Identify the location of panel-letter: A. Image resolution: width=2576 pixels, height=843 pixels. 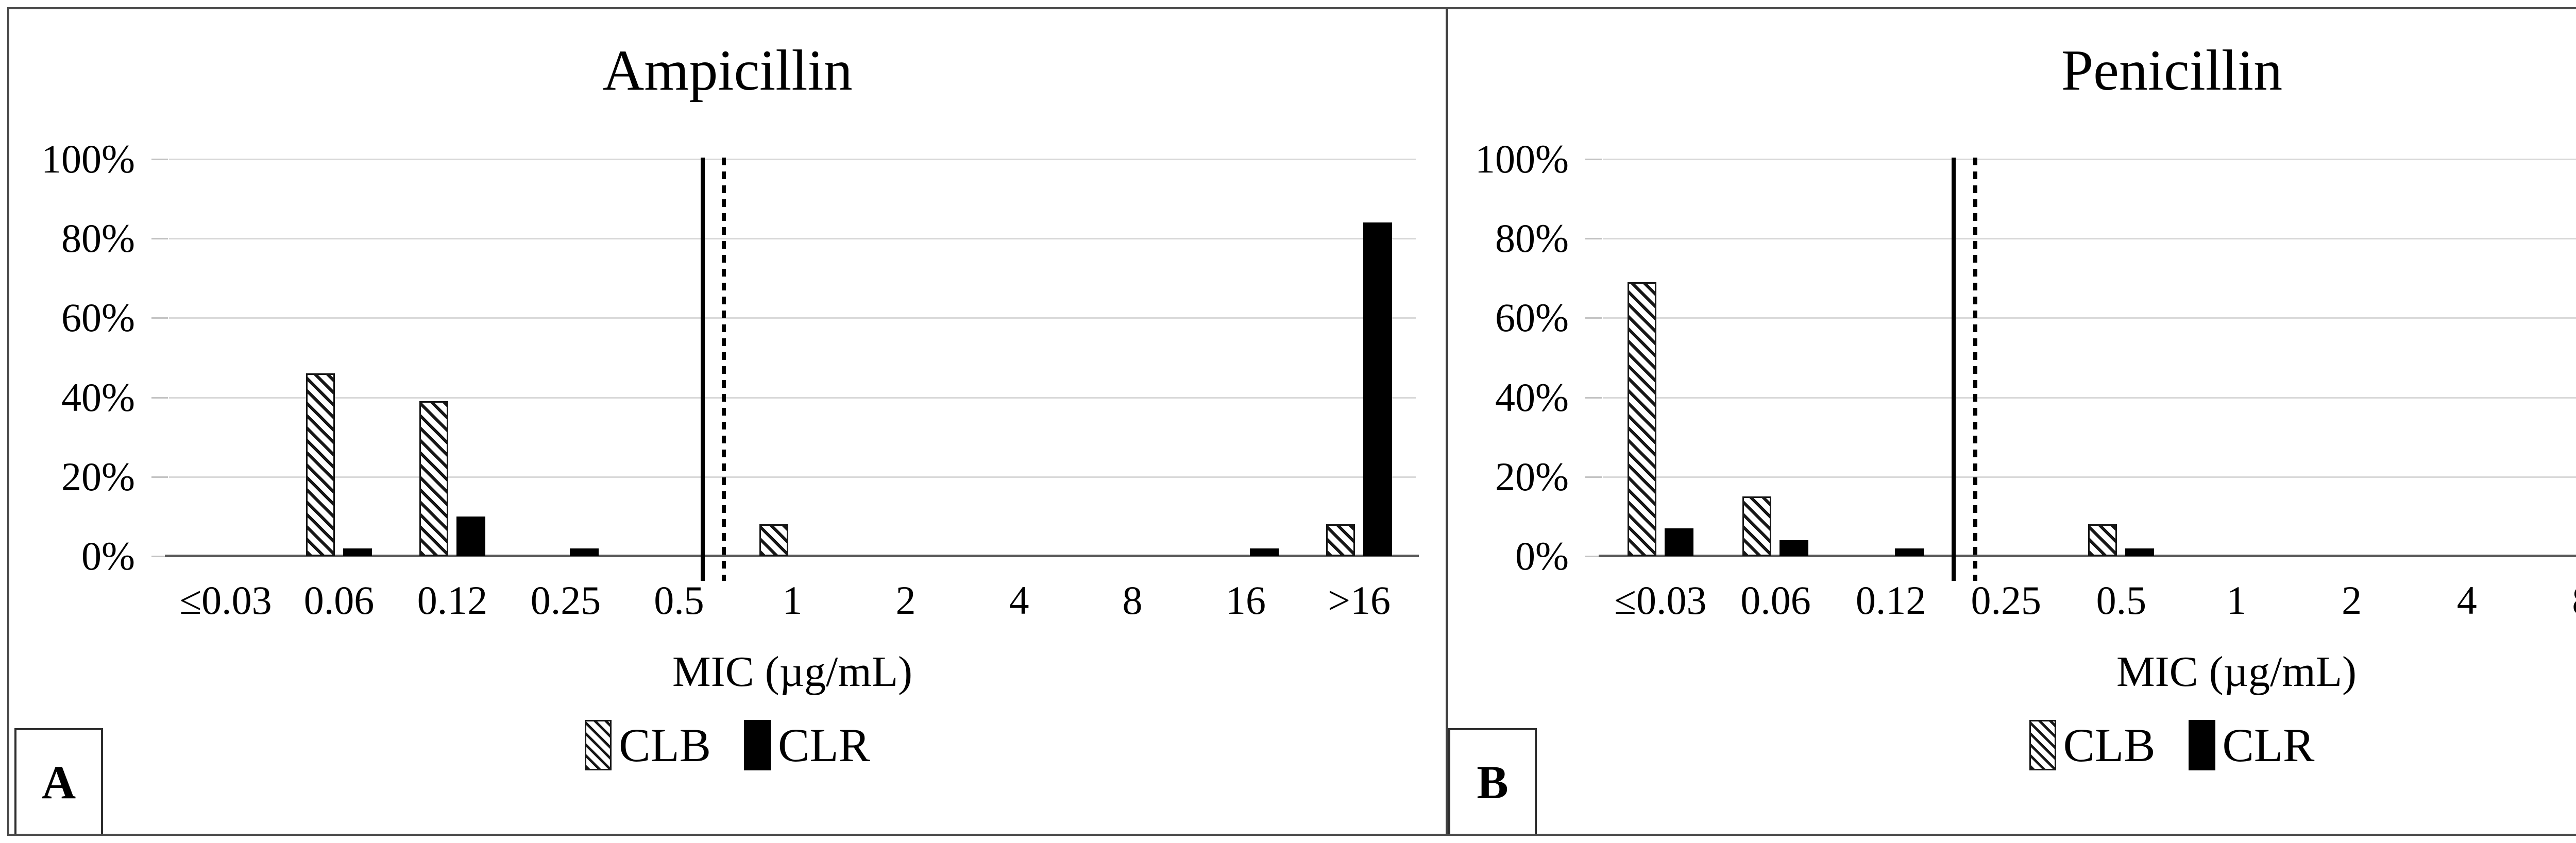
(59, 782).